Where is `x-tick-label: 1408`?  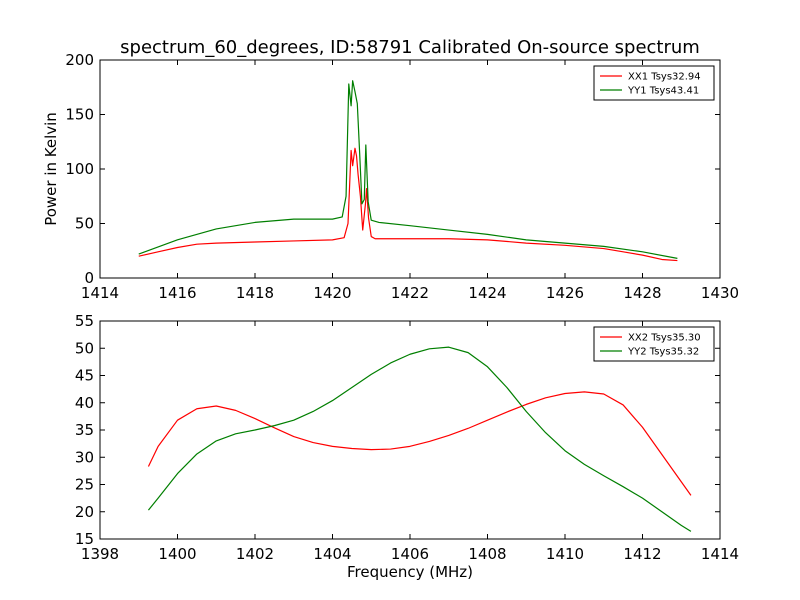 x-tick-label: 1408 is located at coordinates (487, 554).